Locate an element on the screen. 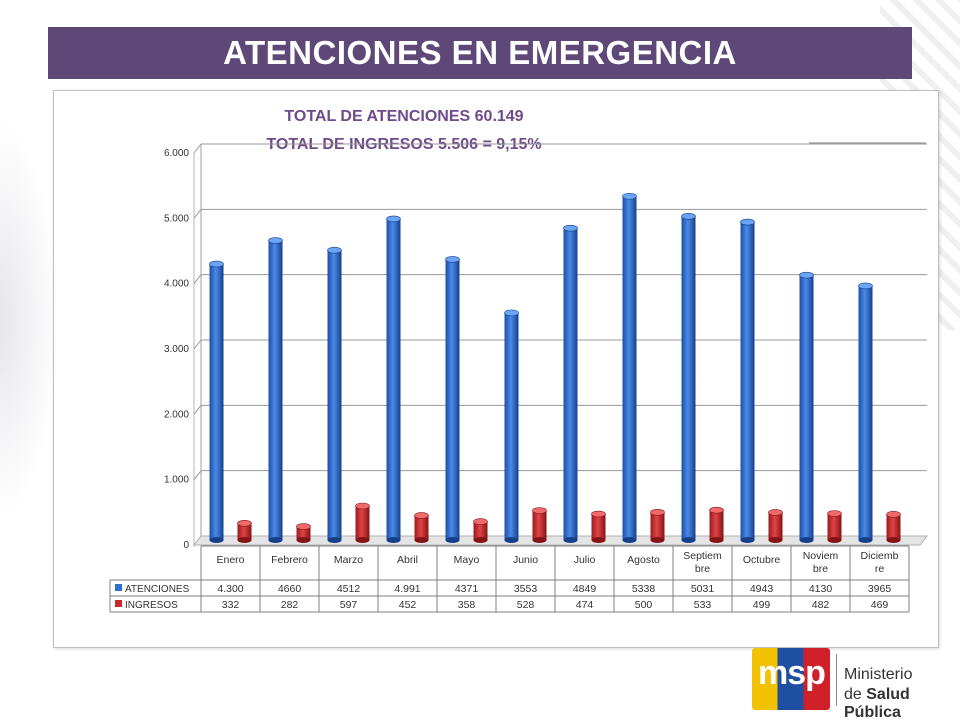  data-table-value: 3553 is located at coordinates (526, 589).